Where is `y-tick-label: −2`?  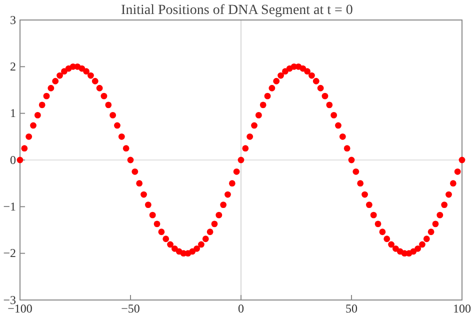
y-tick-label: −2 is located at coordinates (9, 253).